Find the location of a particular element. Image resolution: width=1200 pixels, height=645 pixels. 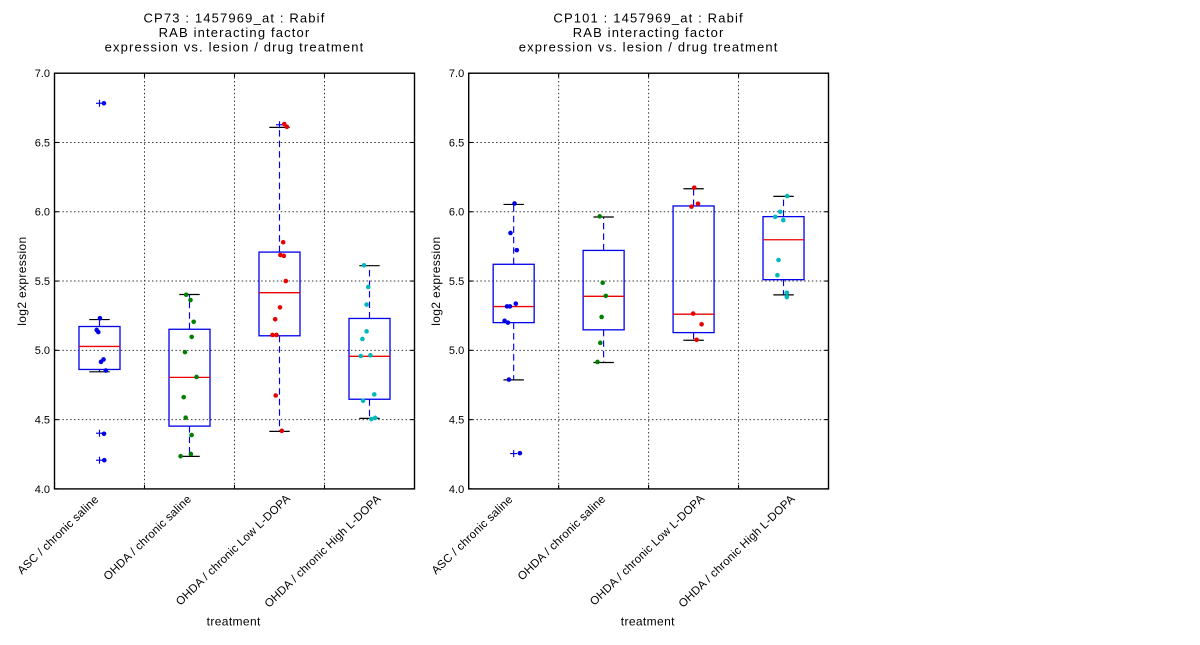

svg-text: CP101 : 1457969_at : Rabif is located at coordinates (648, 17).